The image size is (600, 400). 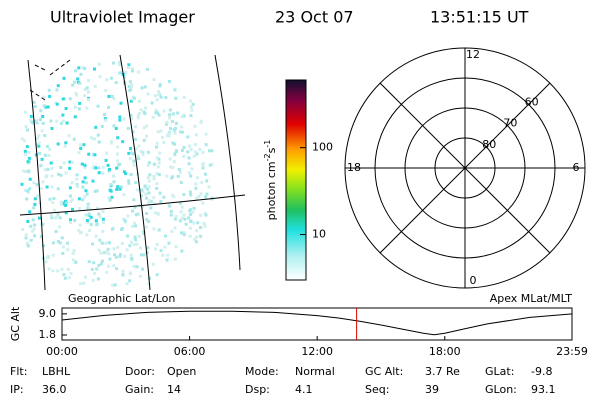 I want to click on info-value: 14, so click(x=174, y=389).